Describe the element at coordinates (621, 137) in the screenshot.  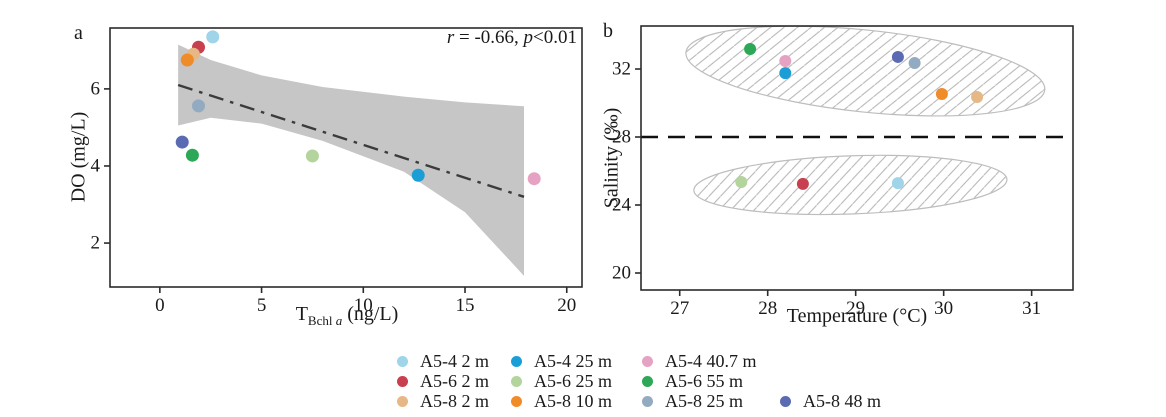
I see `y-tick-label: 28` at that location.